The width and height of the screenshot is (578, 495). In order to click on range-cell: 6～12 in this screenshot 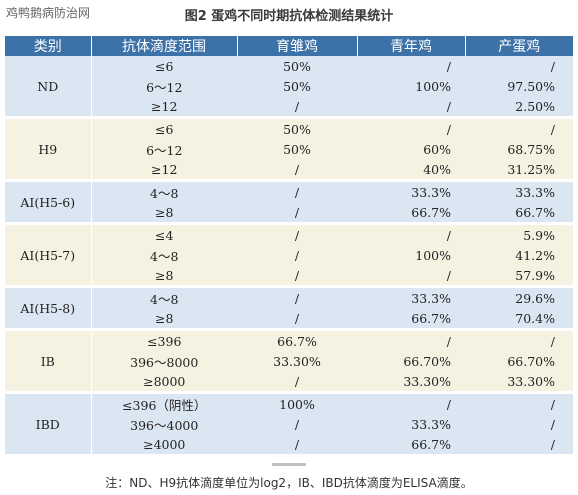, I will do `click(164, 86)`.